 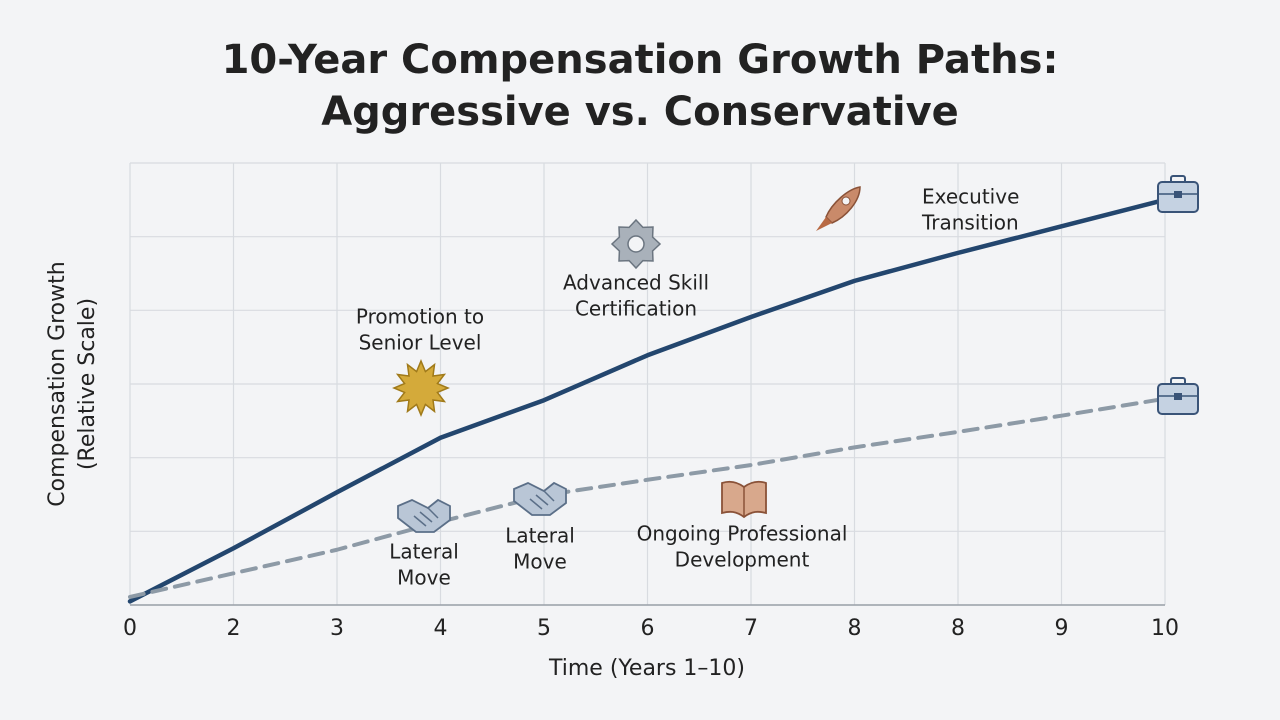 I want to click on x-tick-label: 4, so click(x=441, y=628).